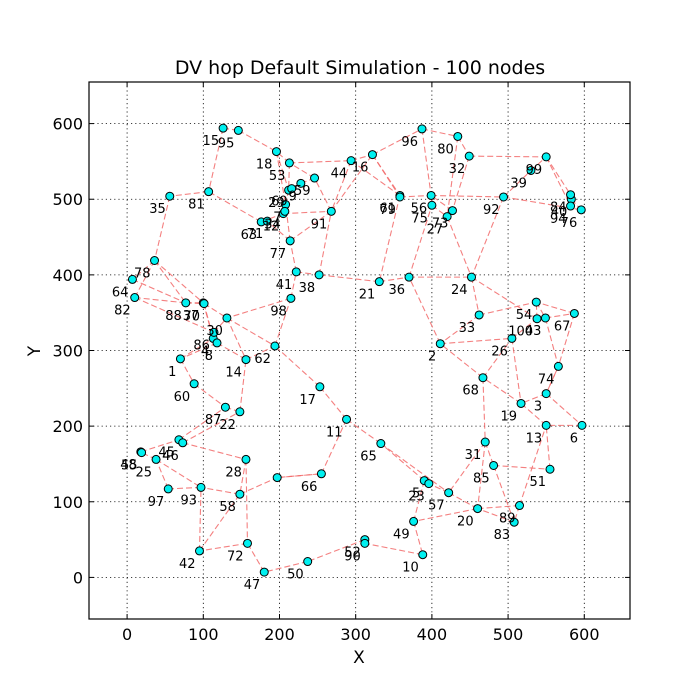  What do you see at coordinates (205, 351) in the screenshot?
I see `node-label-4: 4` at bounding box center [205, 351].